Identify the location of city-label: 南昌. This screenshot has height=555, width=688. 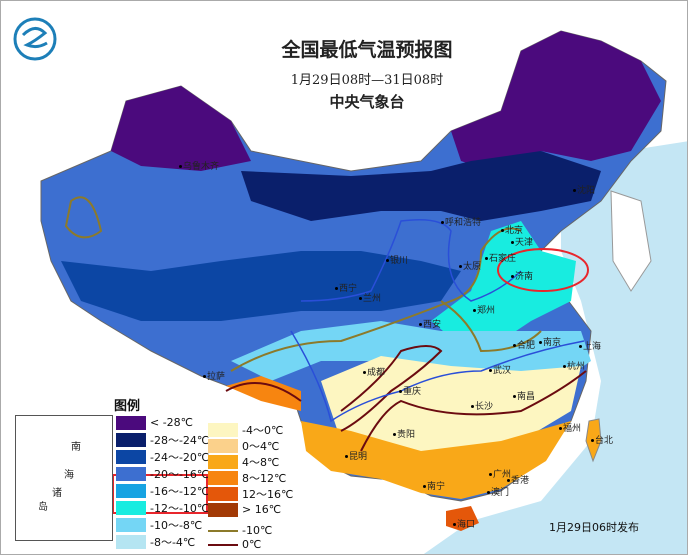
(524, 395).